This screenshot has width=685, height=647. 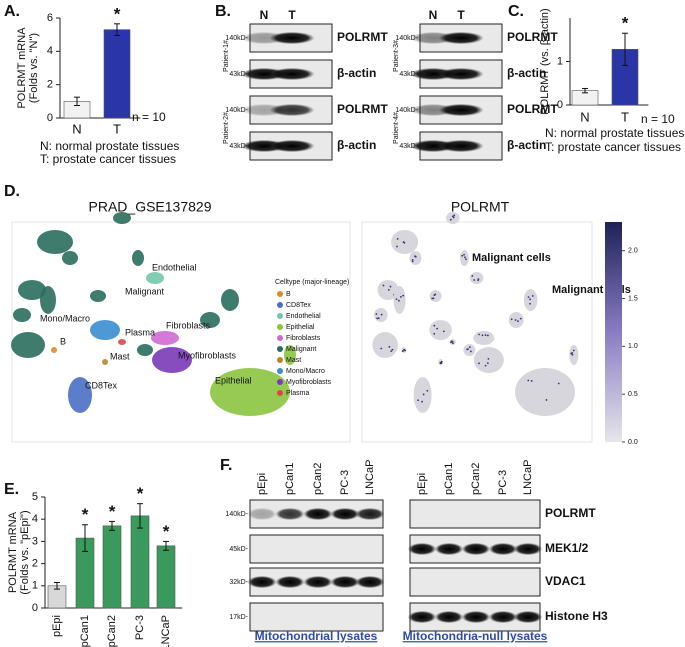 What do you see at coordinates (565, 581) in the screenshot?
I see `protein-label: VDAC1` at bounding box center [565, 581].